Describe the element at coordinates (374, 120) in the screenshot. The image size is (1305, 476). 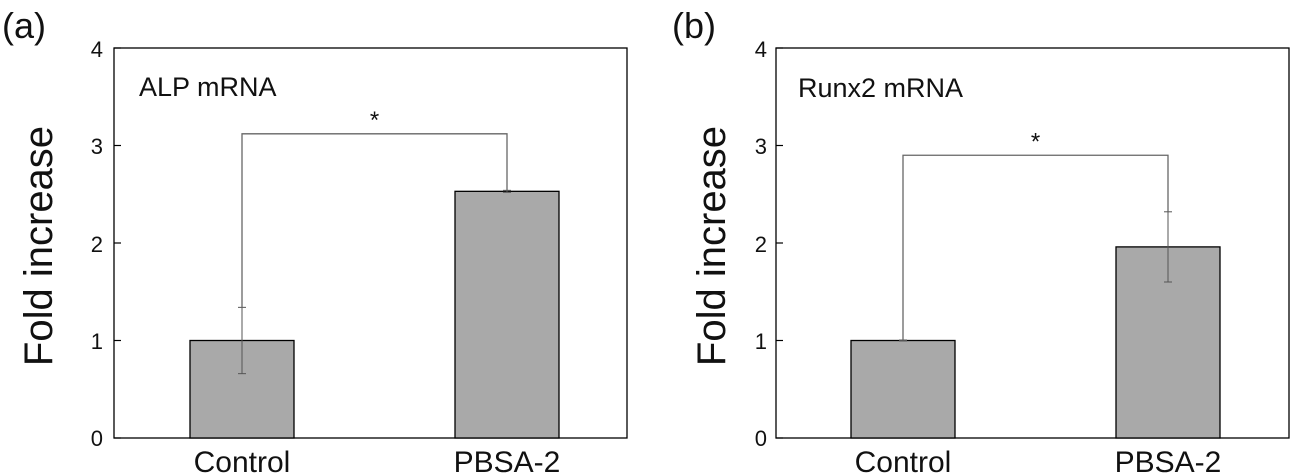
I see `panel-a-significance-label: *` at that location.